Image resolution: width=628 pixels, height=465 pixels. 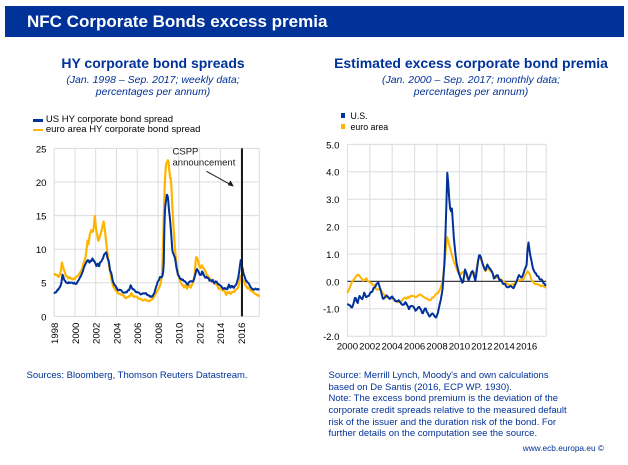 I want to click on svg-text: 10, so click(x=41, y=250).